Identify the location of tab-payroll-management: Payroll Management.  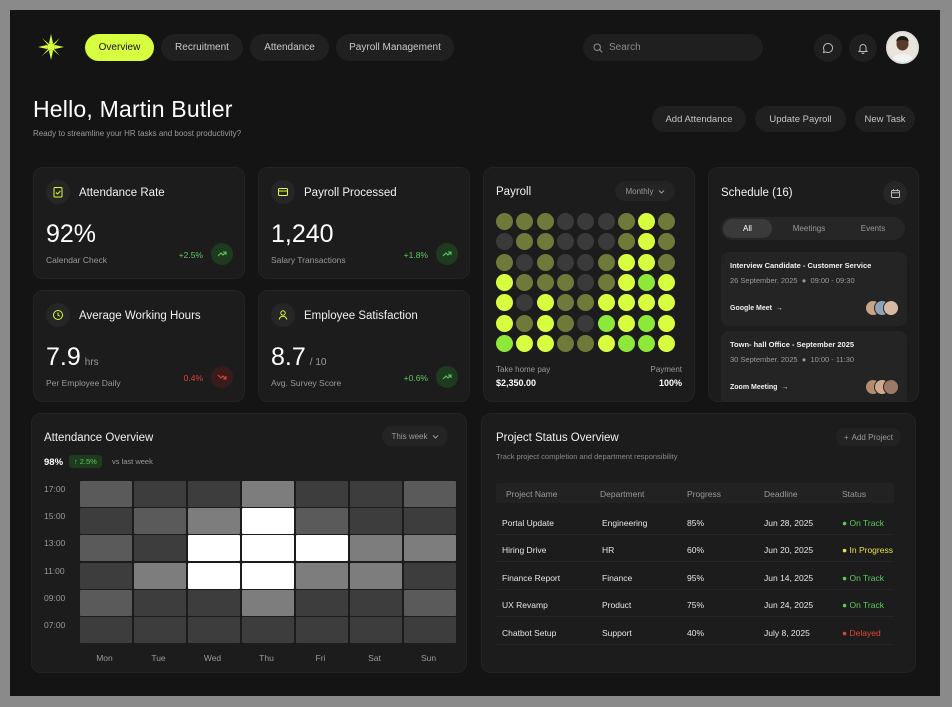
(395, 47).